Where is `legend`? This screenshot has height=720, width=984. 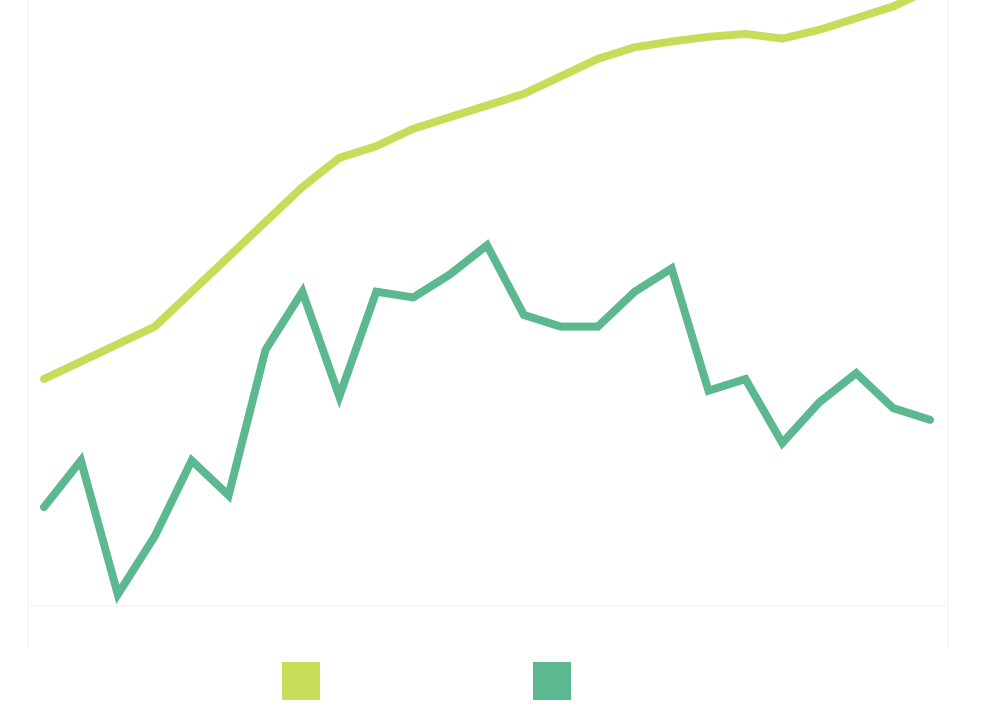
legend is located at coordinates (533, 681).